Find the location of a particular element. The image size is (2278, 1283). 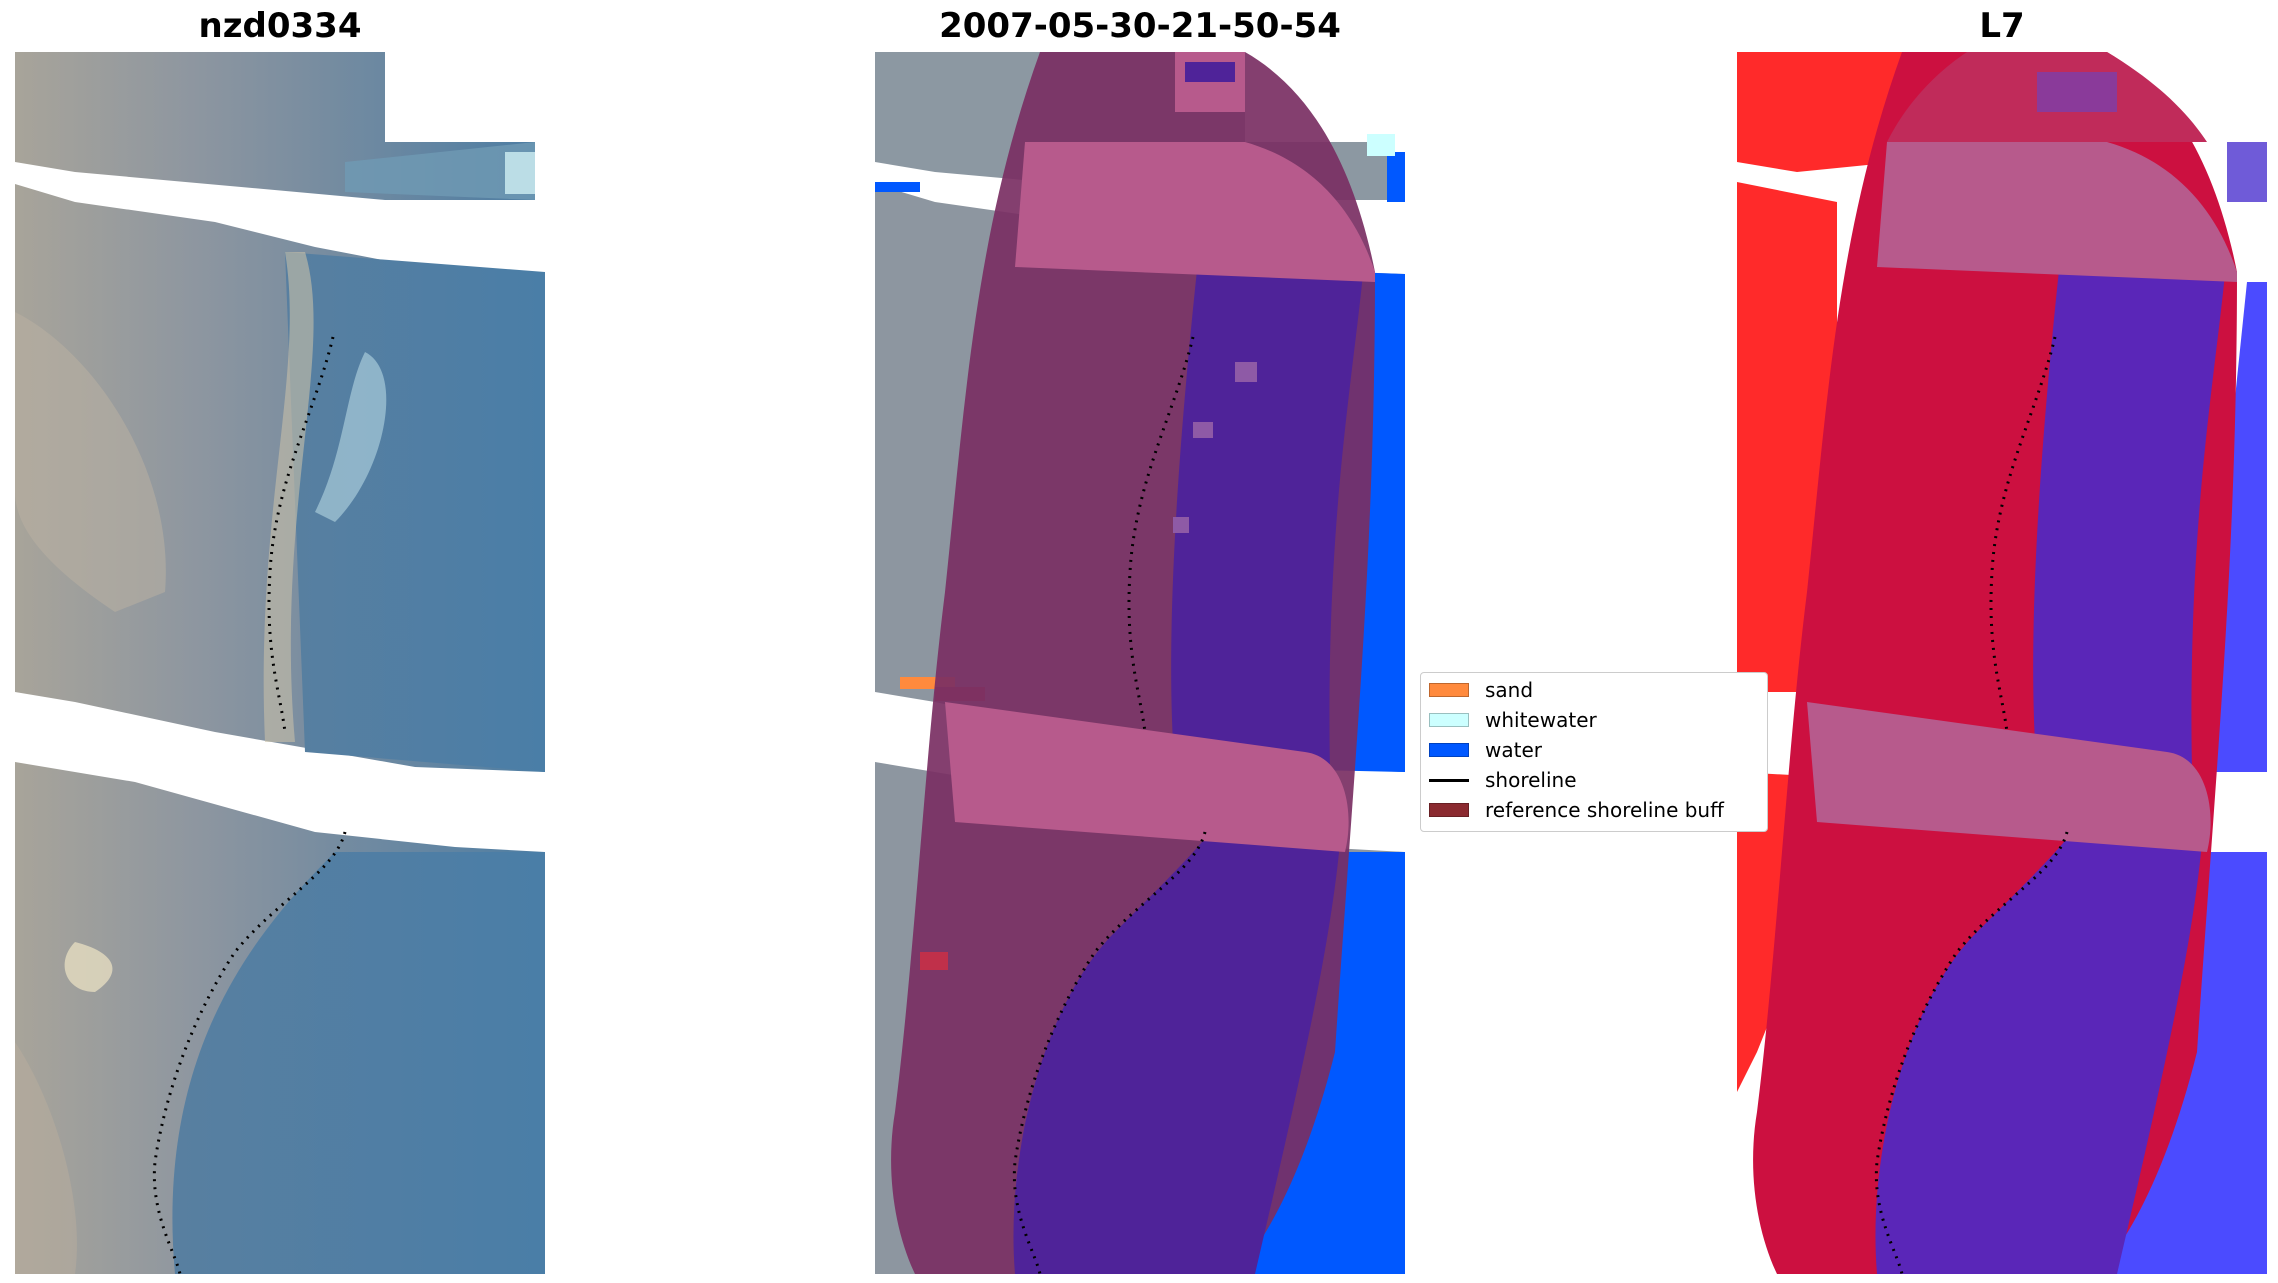

reference-buffer-swatch is located at coordinates (1449, 810).